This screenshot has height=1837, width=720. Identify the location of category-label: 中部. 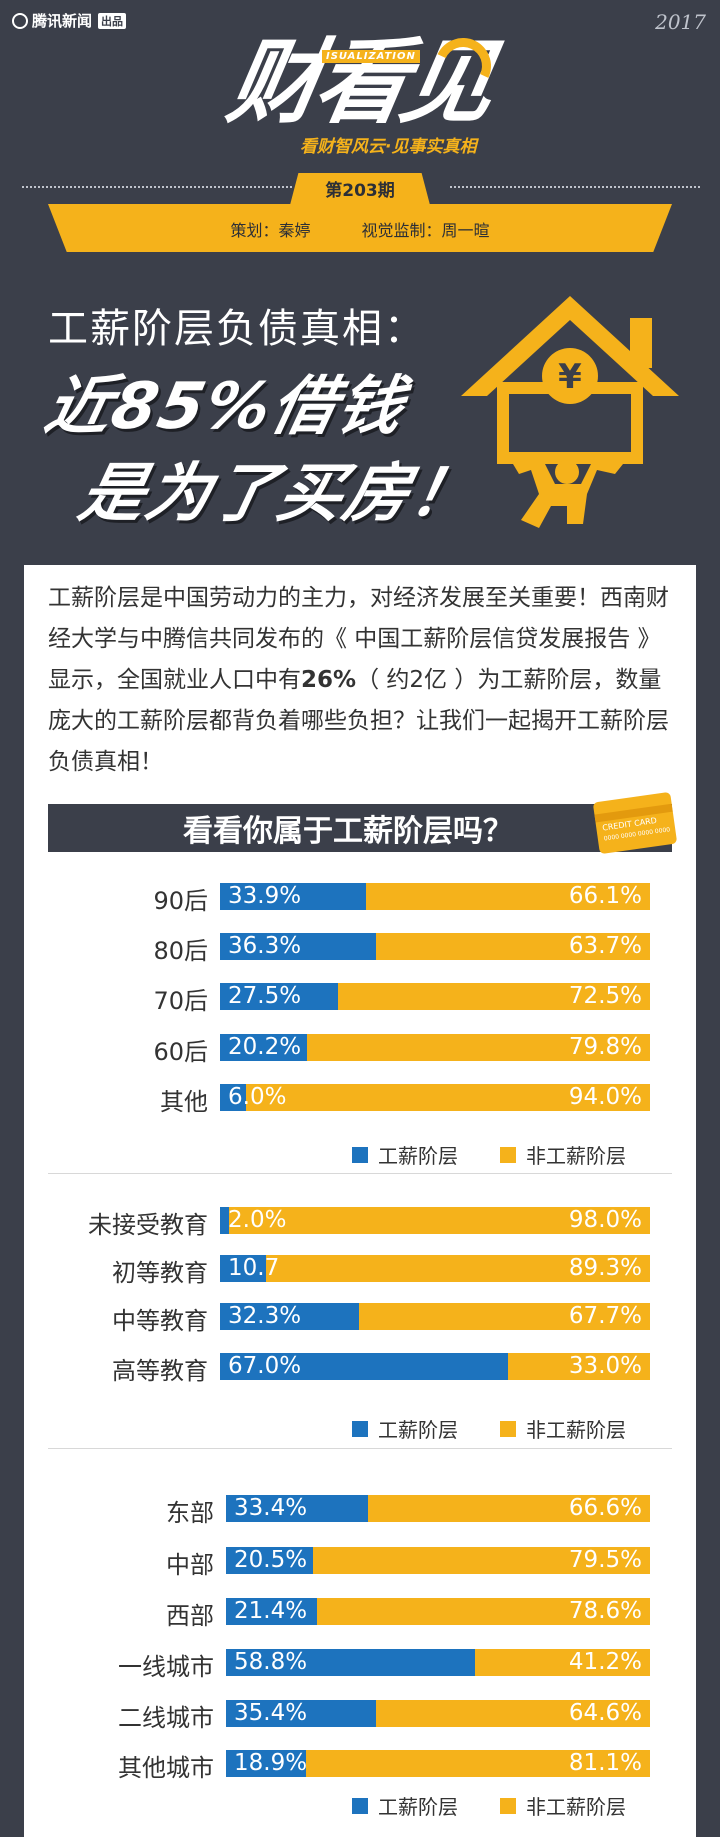
(190, 1562).